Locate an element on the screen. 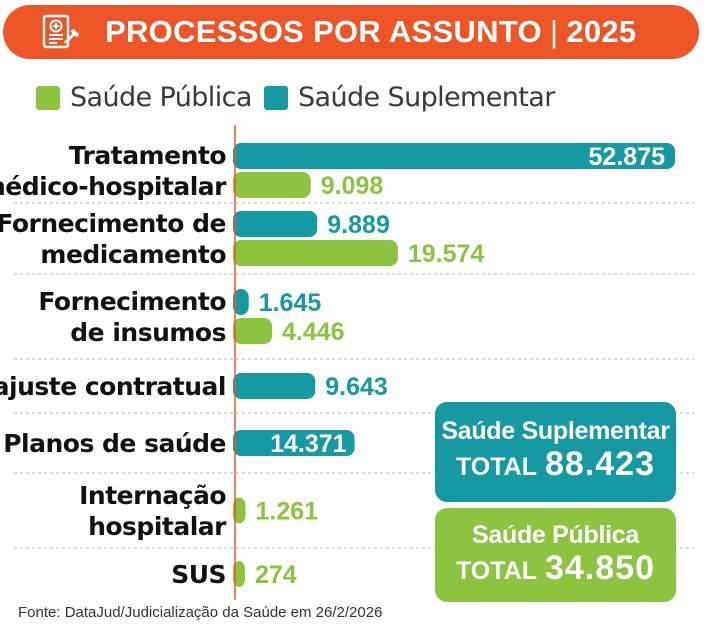 This screenshot has width=704, height=628. total-value: 34.850 is located at coordinates (600, 568).